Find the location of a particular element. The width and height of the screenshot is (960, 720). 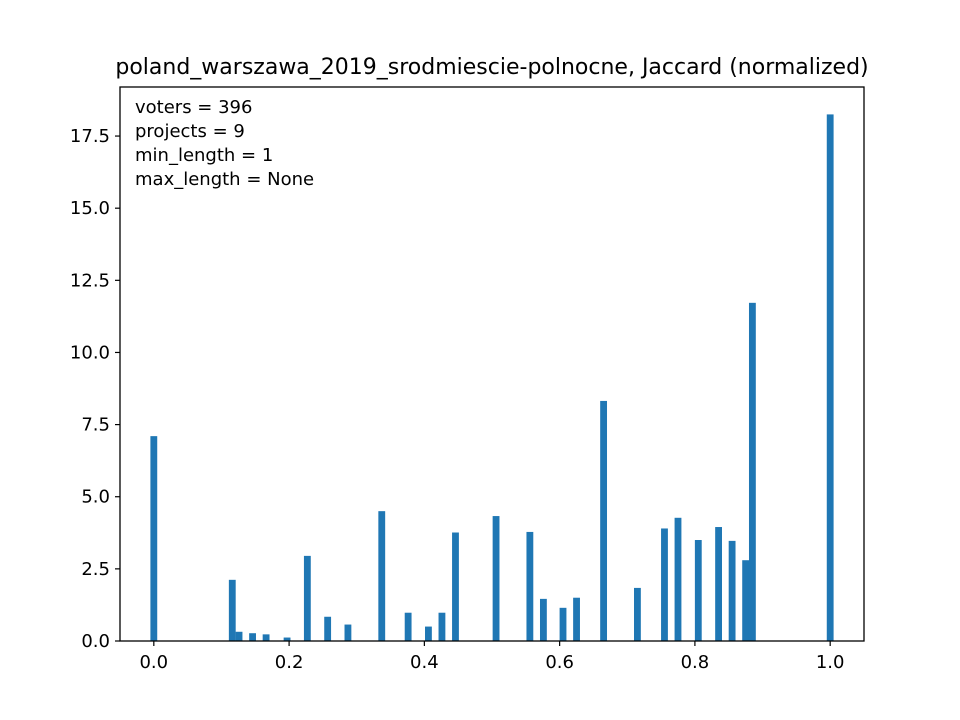

y-tick-label: 2.5 is located at coordinates (95, 569).